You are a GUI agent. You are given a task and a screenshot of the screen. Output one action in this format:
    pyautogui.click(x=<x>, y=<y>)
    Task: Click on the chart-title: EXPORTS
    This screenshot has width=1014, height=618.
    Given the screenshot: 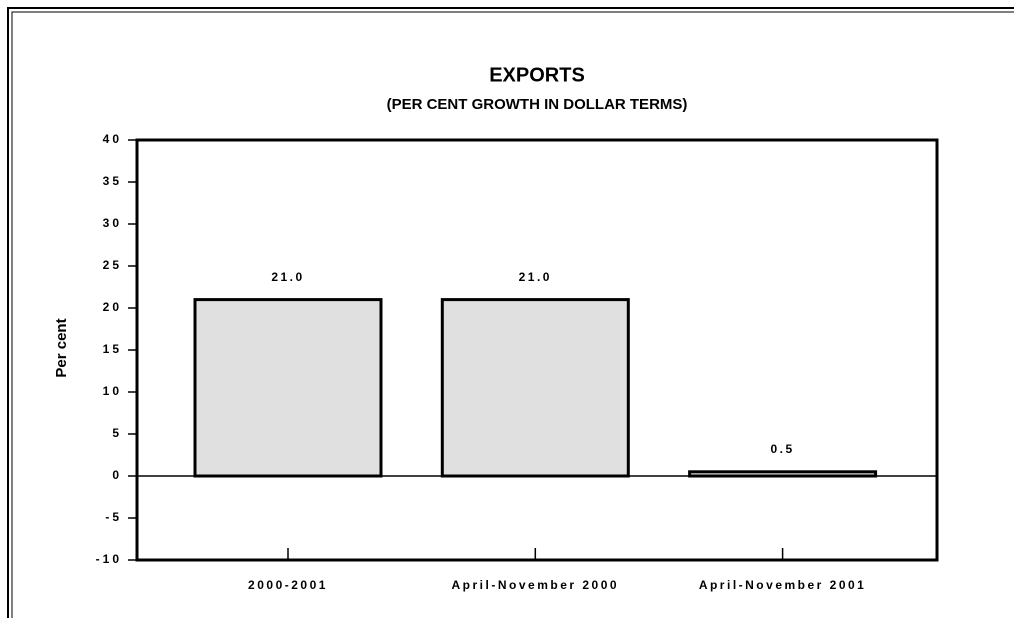 What is the action you would take?
    pyautogui.click(x=537, y=75)
    